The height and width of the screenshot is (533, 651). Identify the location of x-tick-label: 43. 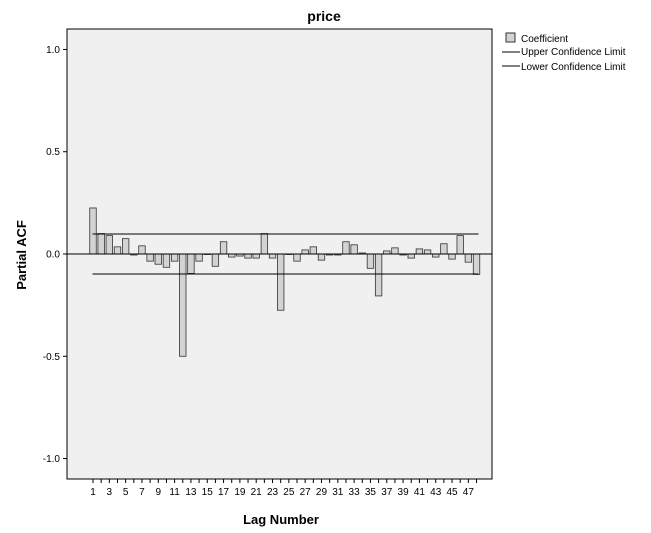
(436, 492).